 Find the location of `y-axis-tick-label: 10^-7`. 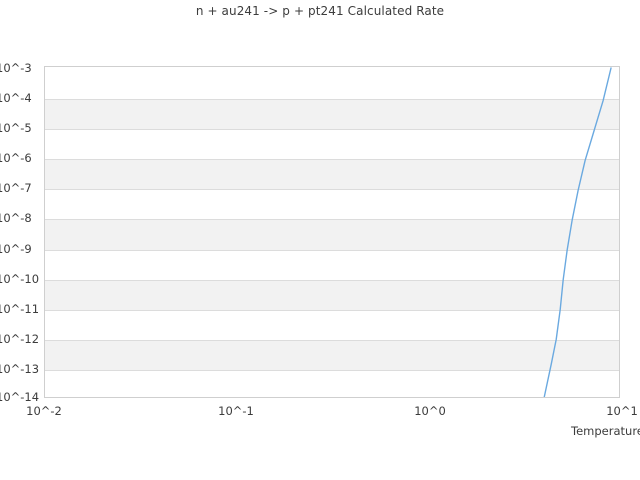

y-axis-tick-label: 10^-7 is located at coordinates (16, 188).